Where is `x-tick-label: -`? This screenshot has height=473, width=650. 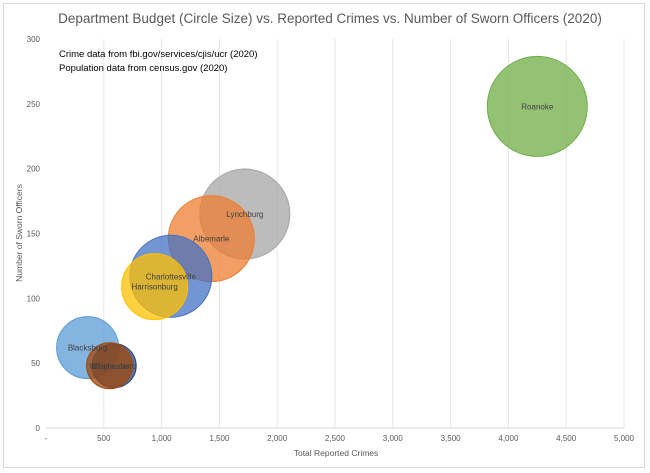 x-tick-label: - is located at coordinates (46, 438).